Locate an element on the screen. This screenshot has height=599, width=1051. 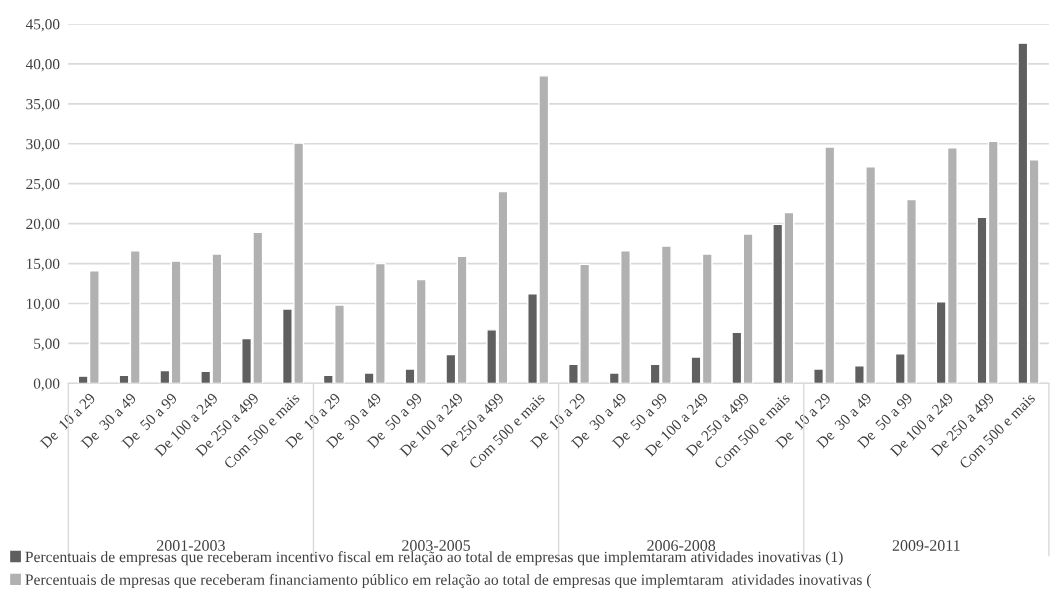
text: 2001-2003 is located at coordinates (190, 545).